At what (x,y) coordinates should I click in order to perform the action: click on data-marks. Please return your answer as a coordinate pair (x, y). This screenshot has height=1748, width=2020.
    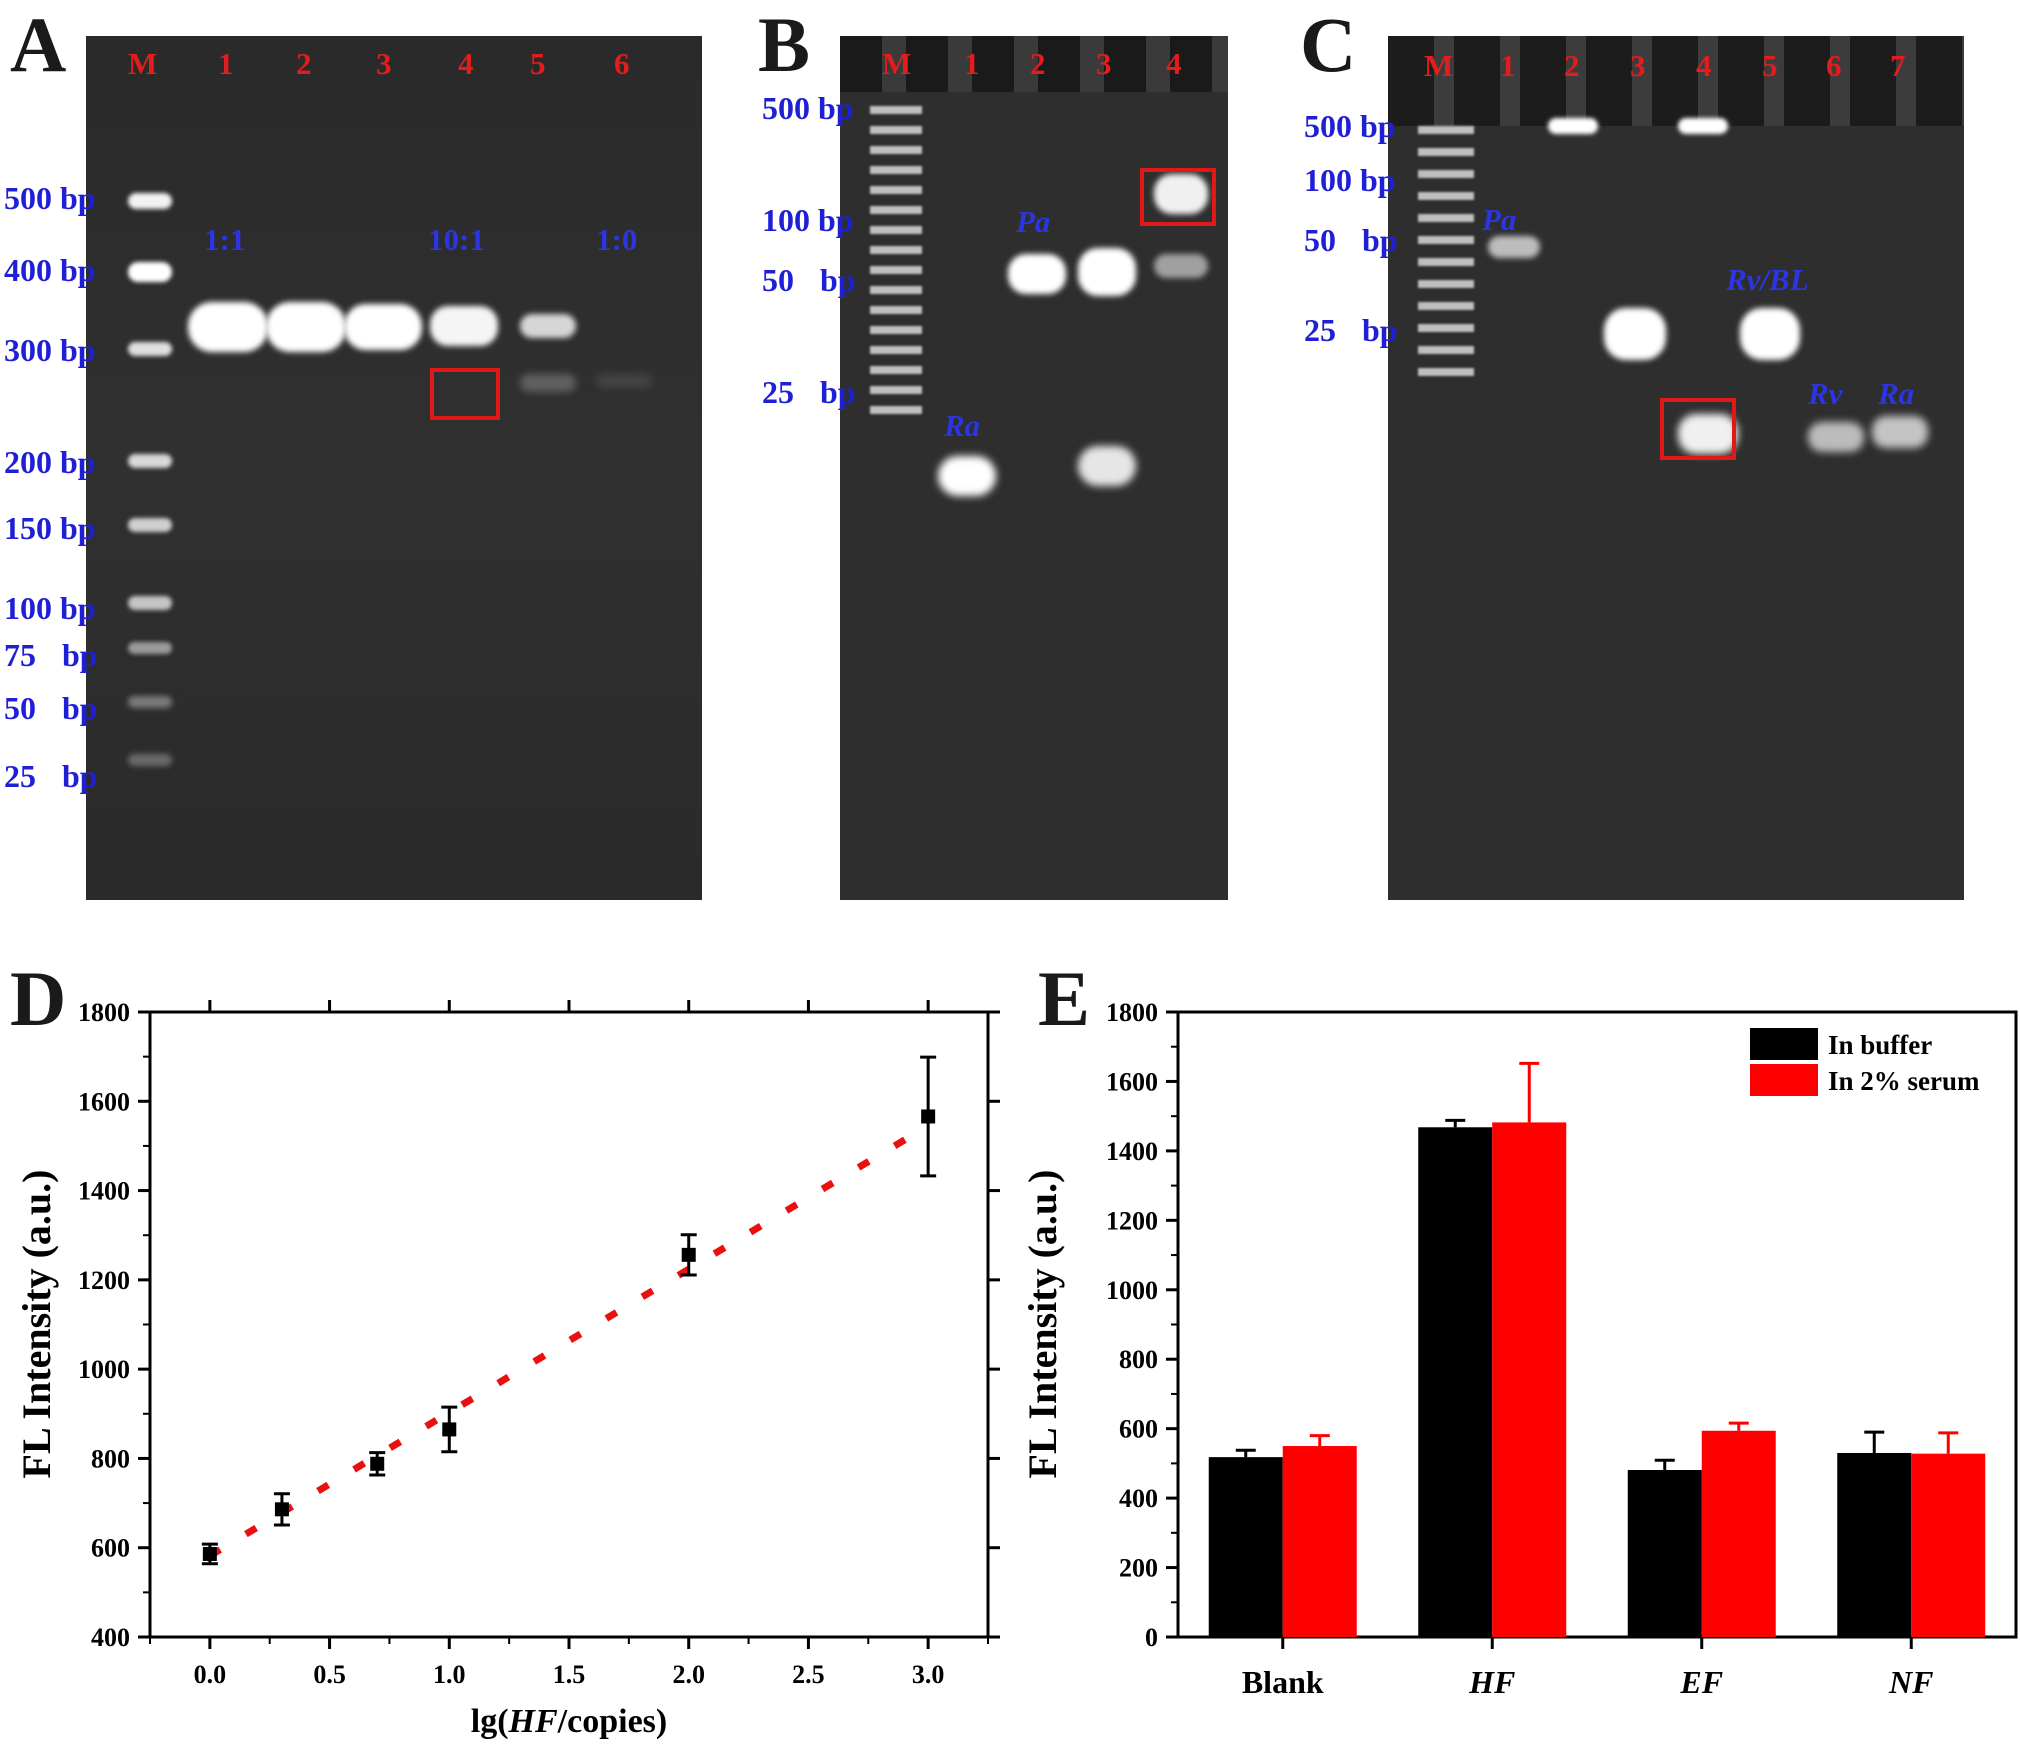
    Looking at the image, I should click on (569, 1310).